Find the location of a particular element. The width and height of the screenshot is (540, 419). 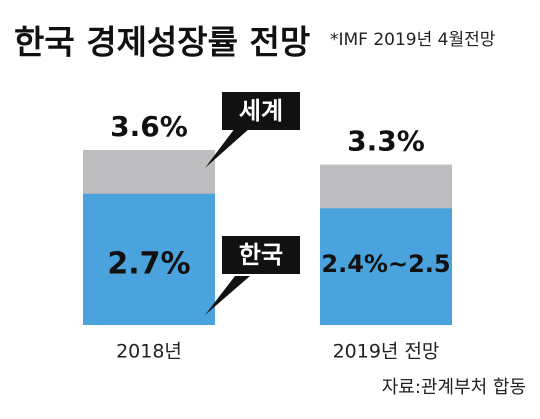

value-label: 3.3% is located at coordinates (386, 141).